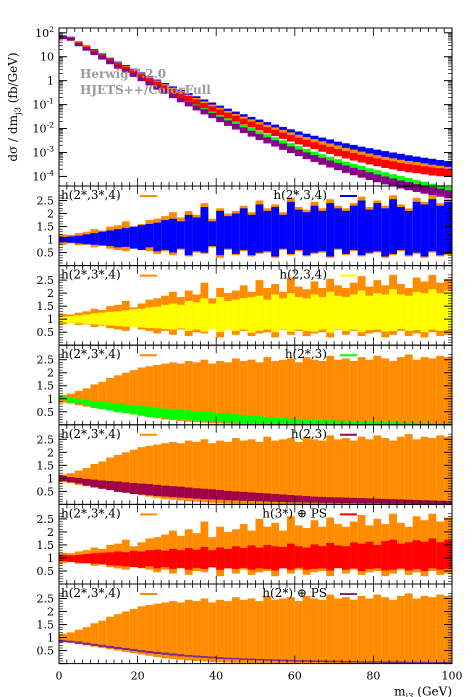 The width and height of the screenshot is (472, 697). What do you see at coordinates (50, 532) in the screenshot?
I see `ratio-ytick-label: 2` at bounding box center [50, 532].